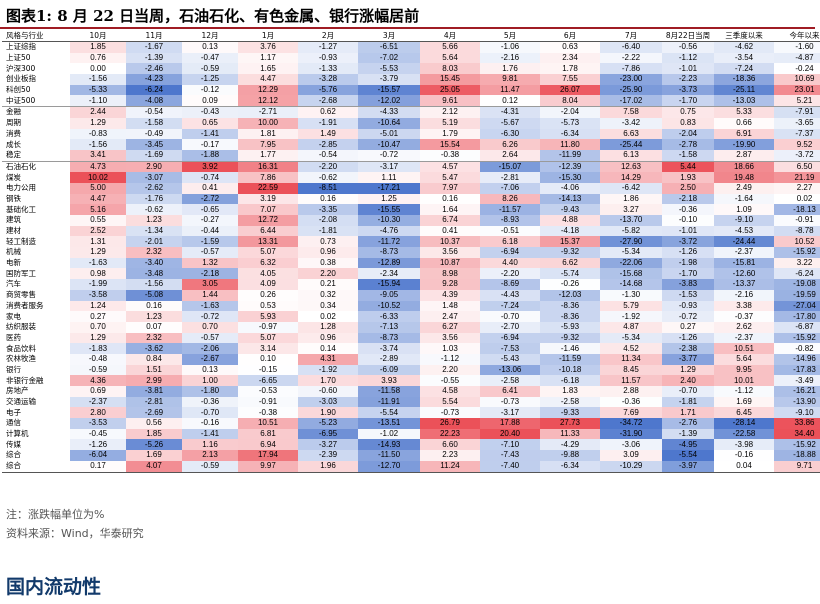  What do you see at coordinates (268, 231) in the screenshot?
I see `value-cell: 6.44` at bounding box center [268, 231].